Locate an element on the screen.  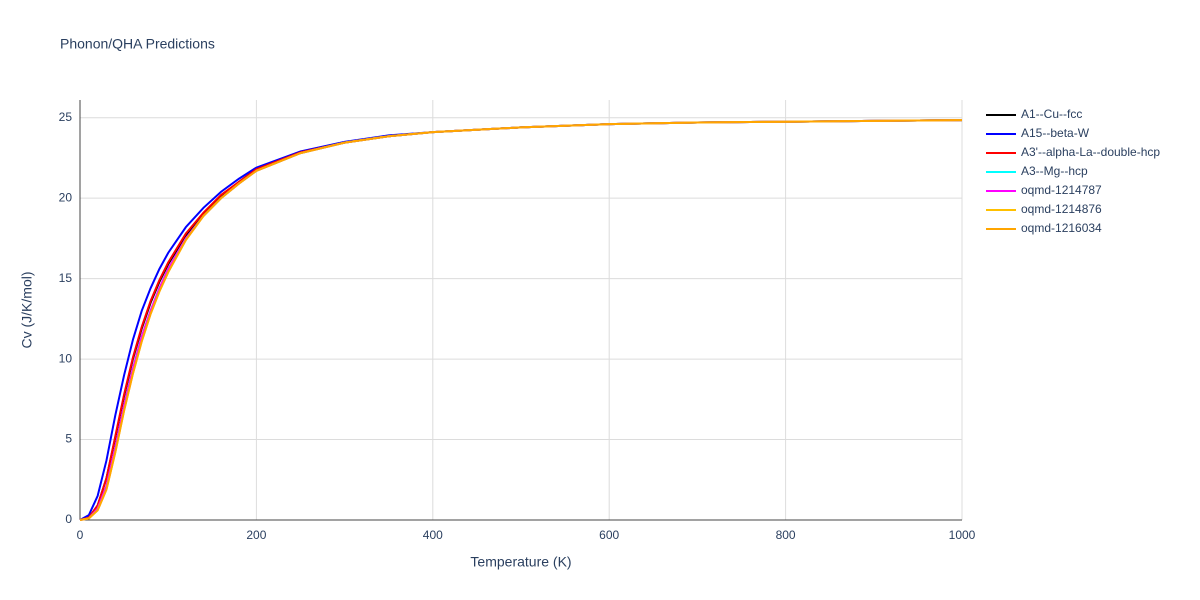
y-tick-label: 20 is located at coordinates (66, 197).